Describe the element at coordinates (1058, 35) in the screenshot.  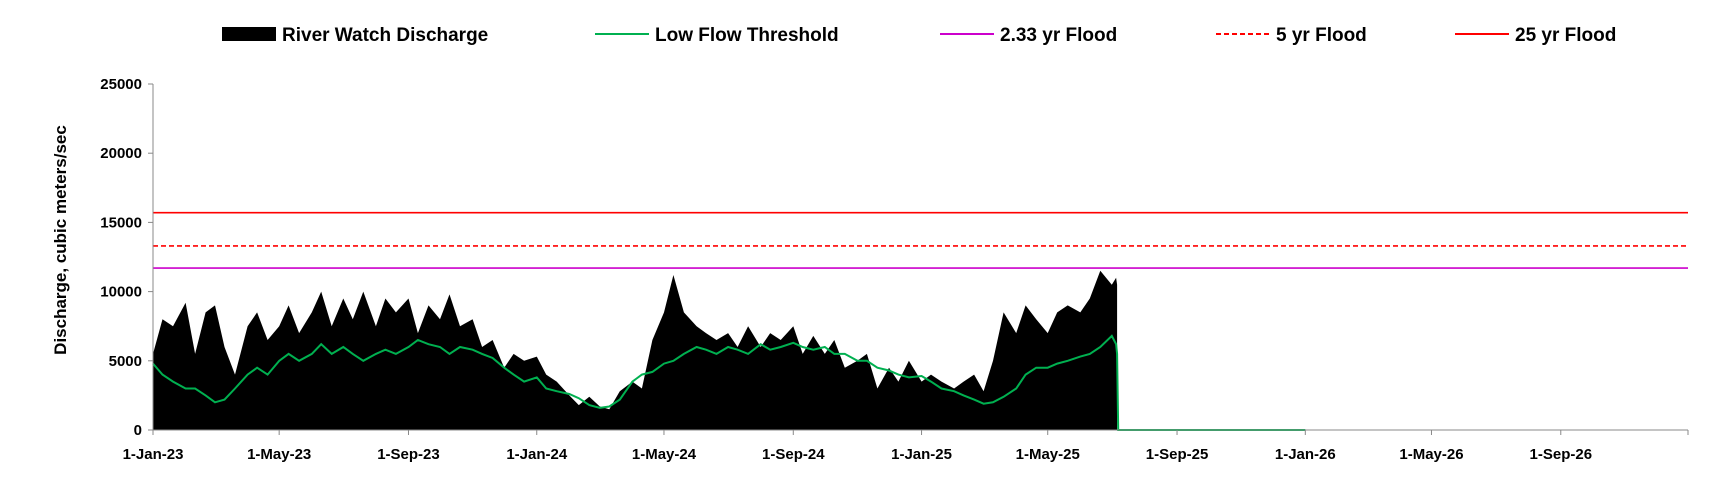
I see `legend-label-2-33-yr-flood: 2.33 yr Flood` at that location.